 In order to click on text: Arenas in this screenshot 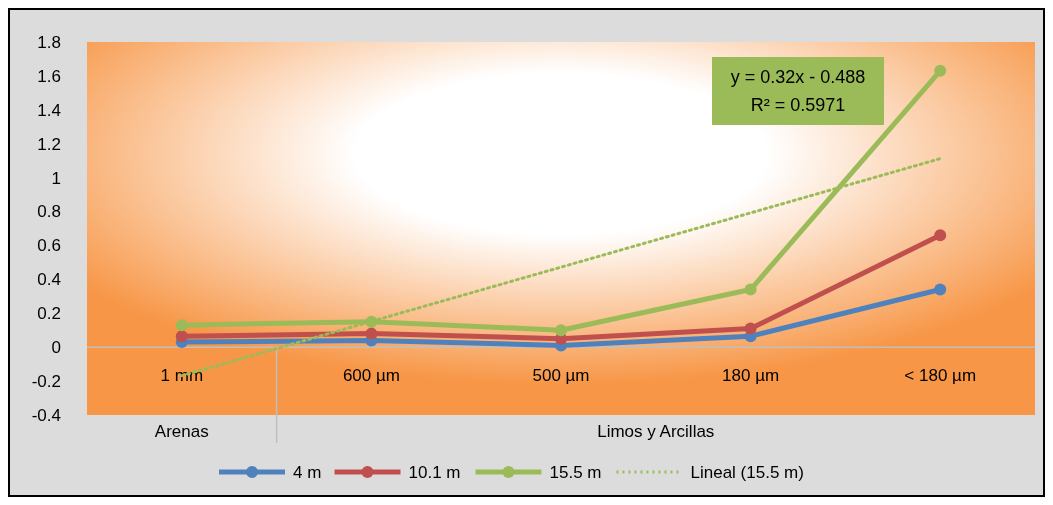, I will do `click(181, 431)`.